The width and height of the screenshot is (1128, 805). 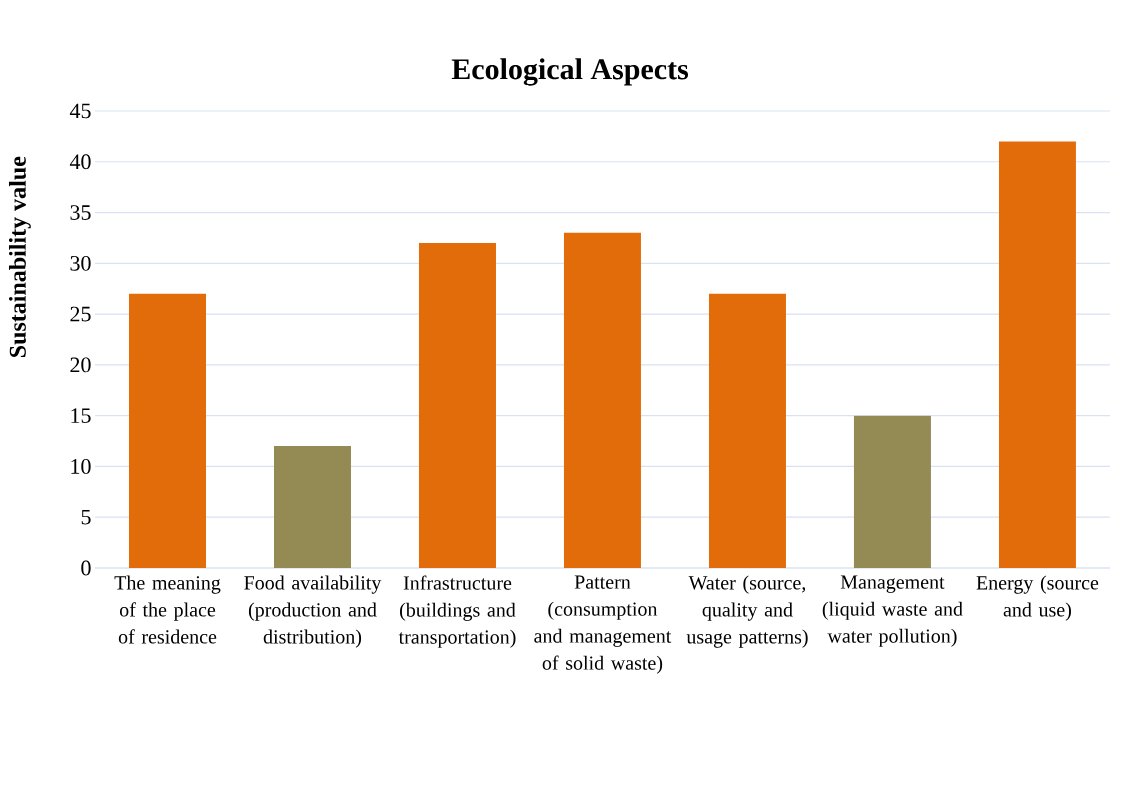 What do you see at coordinates (457, 611) in the screenshot?
I see `x-tick-label: Infrastructure (buildings and transportation)` at bounding box center [457, 611].